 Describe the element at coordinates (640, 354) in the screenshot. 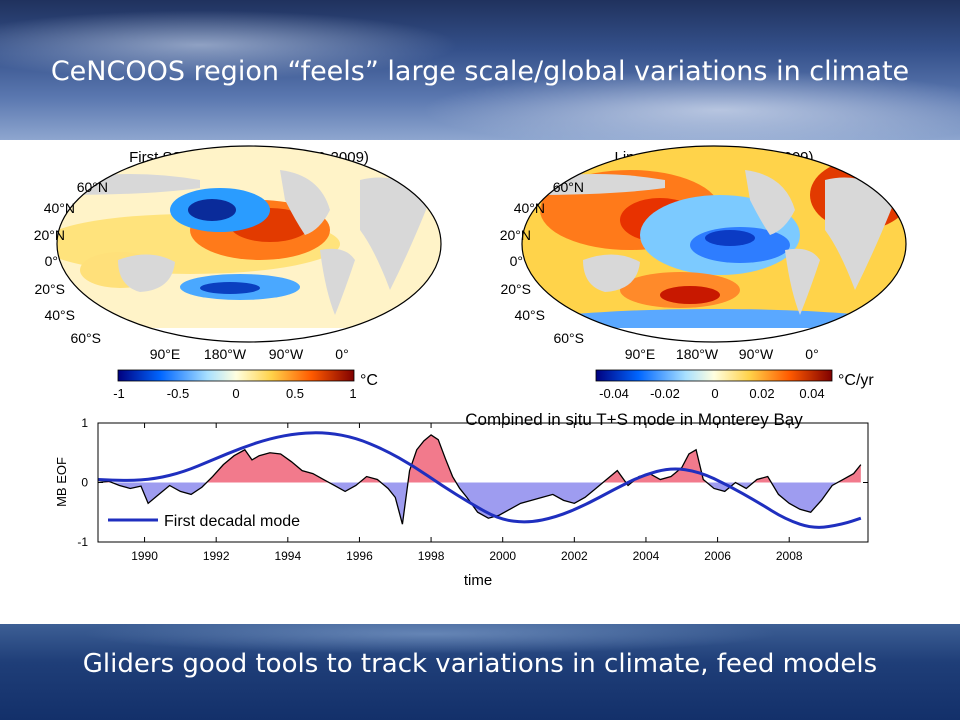

I see `map2-lon-label: 90°E` at that location.